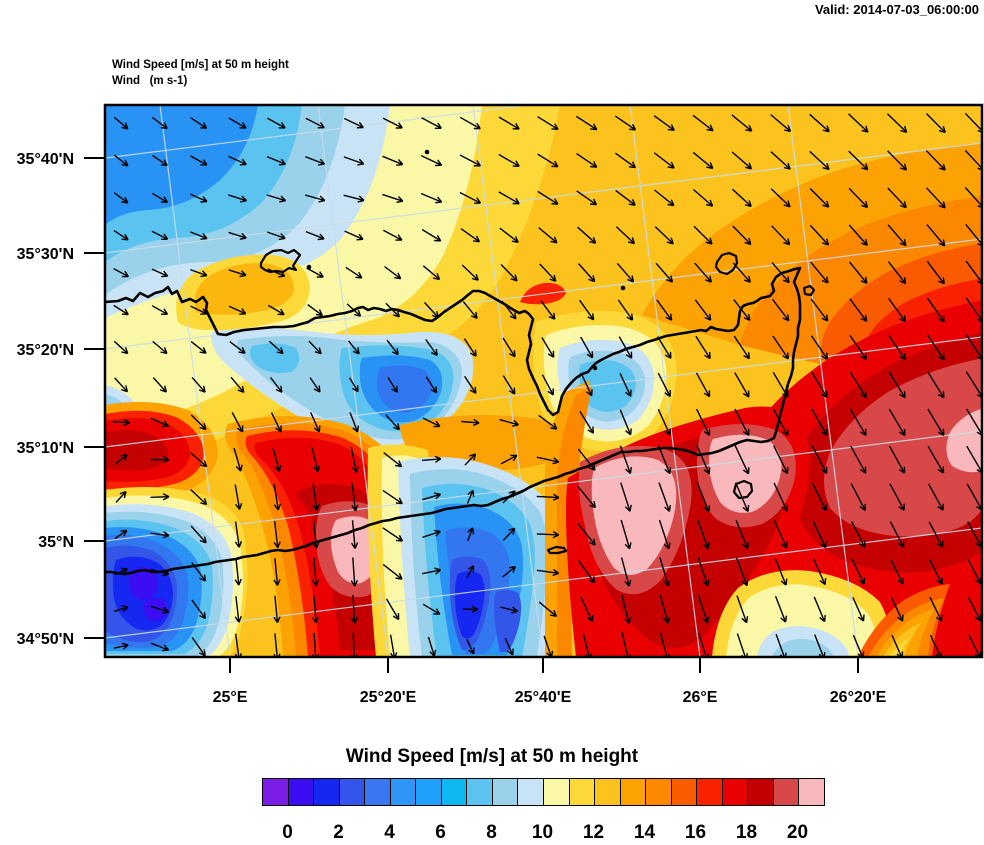 The width and height of the screenshot is (984, 845). What do you see at coordinates (230, 697) in the screenshot?
I see `lon-tick-label: 25°E` at bounding box center [230, 697].